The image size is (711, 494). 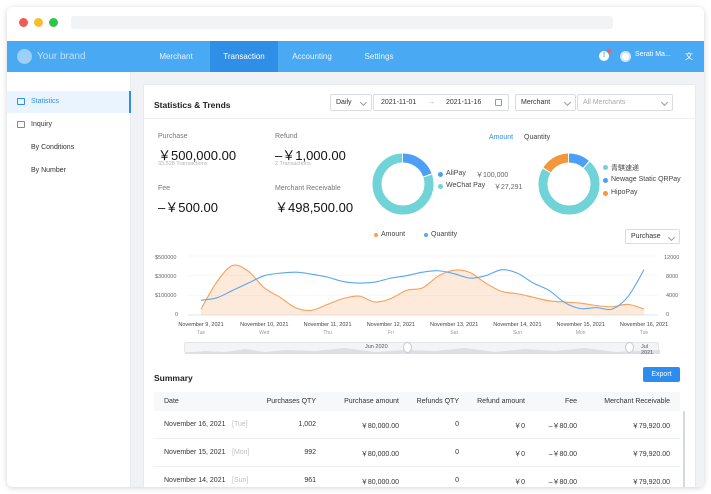 What do you see at coordinates (441, 102) in the screenshot?
I see `date-range-picker: 2021-11-01 → 2021-11-16` at bounding box center [441, 102].